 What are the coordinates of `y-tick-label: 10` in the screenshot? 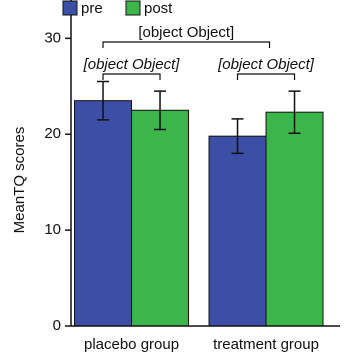 It's located at (52, 229).